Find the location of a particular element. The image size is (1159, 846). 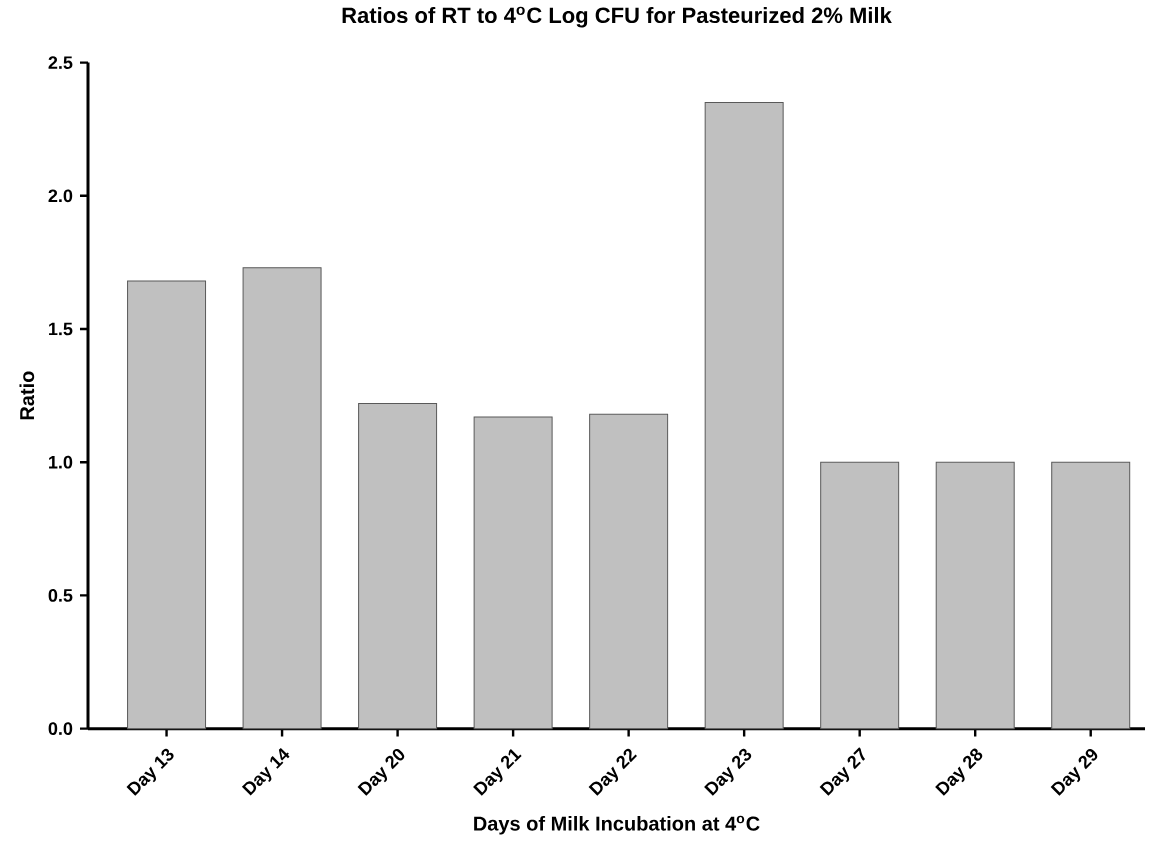

y-axis-title: Ratio is located at coordinates (27, 395).